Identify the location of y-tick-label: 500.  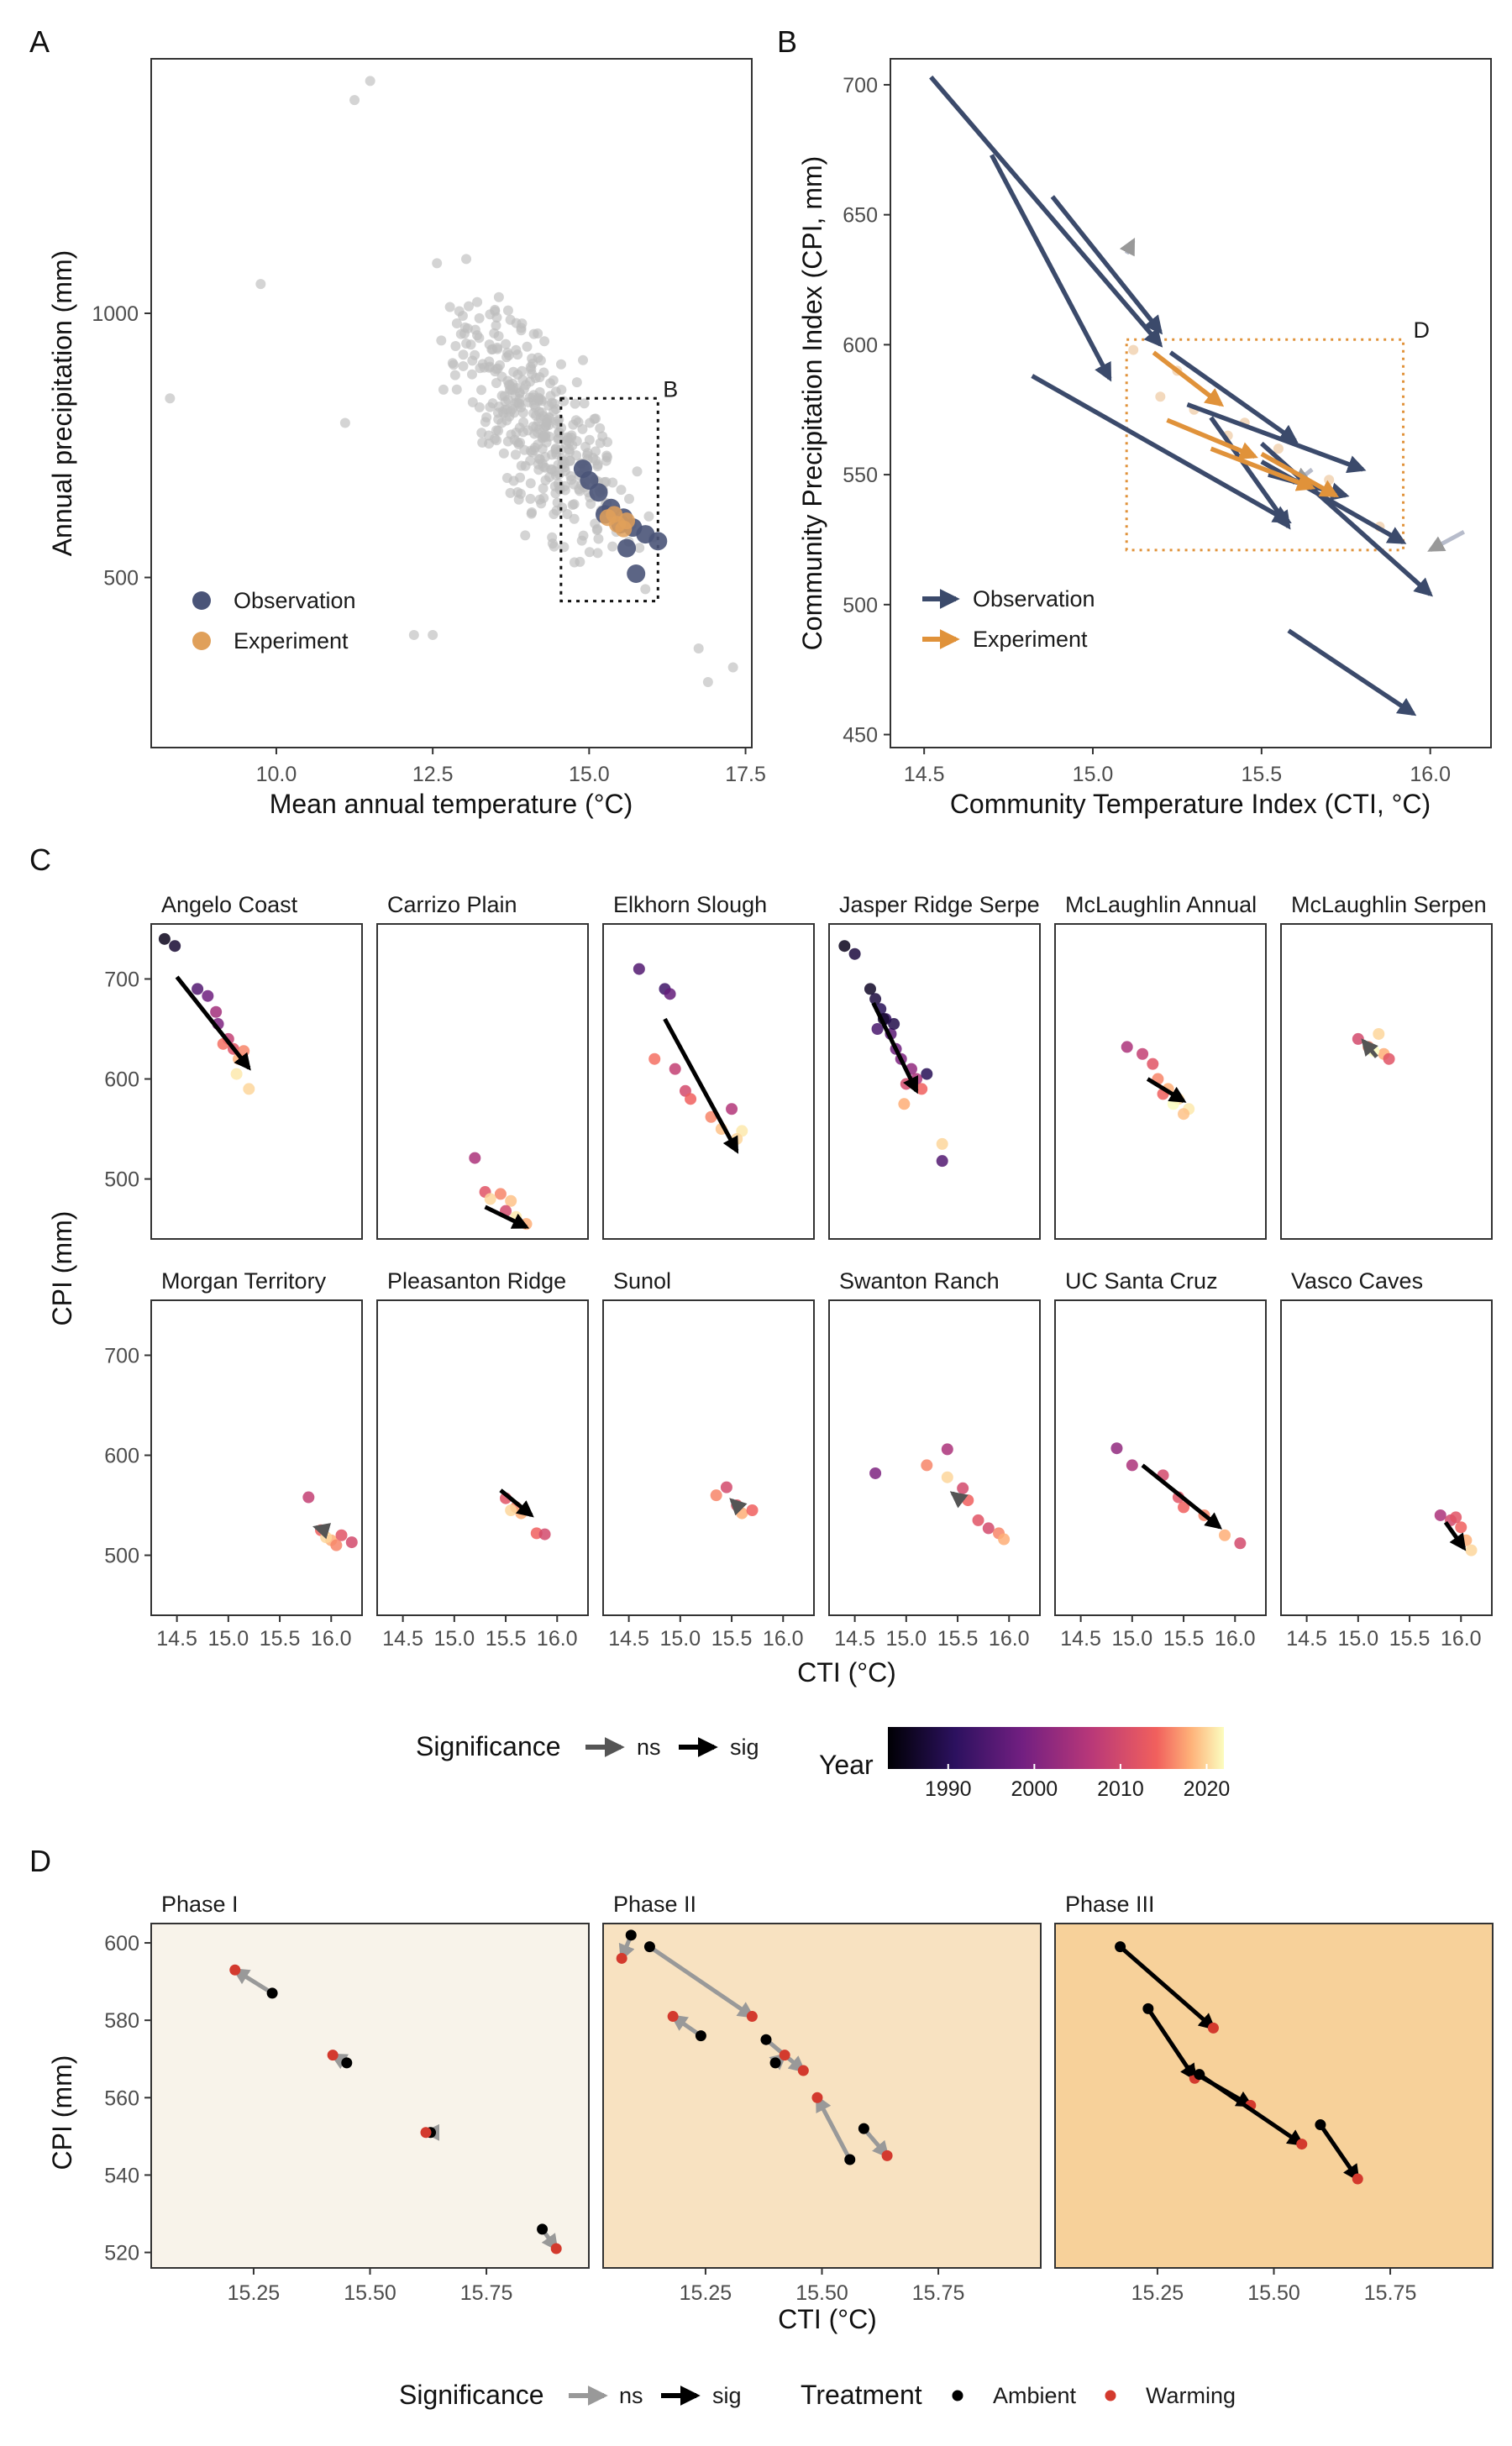
(121, 1556).